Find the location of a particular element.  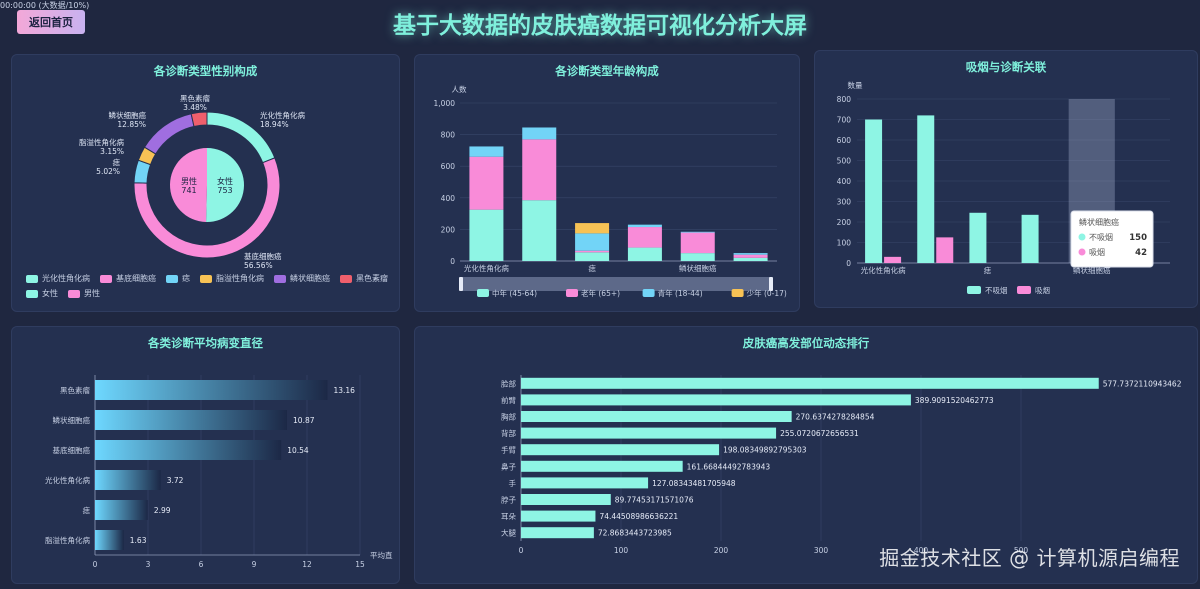

outer-slice-percent: 12.85% is located at coordinates (131, 124).